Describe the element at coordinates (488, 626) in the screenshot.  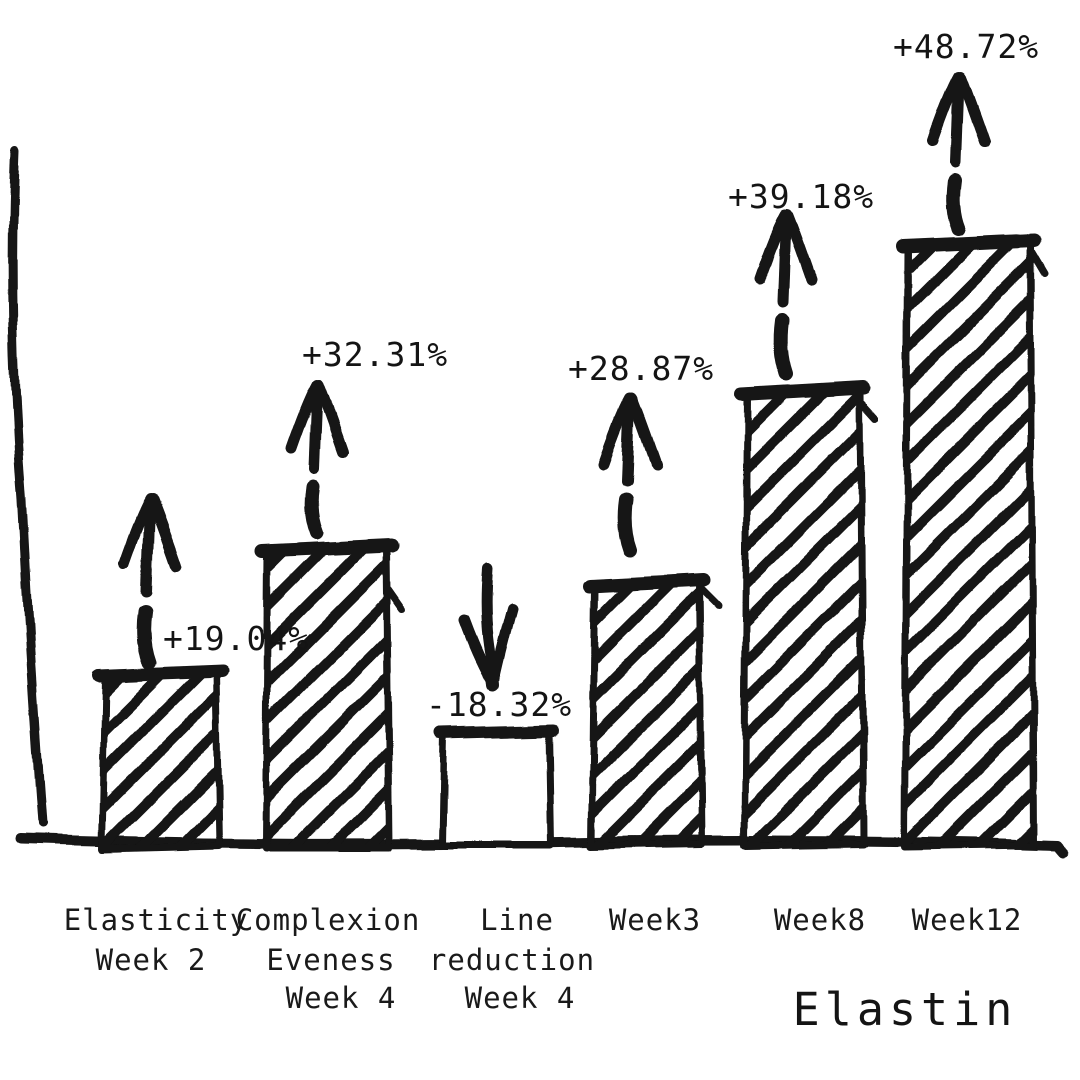
I see `down-arrow-icon` at that location.